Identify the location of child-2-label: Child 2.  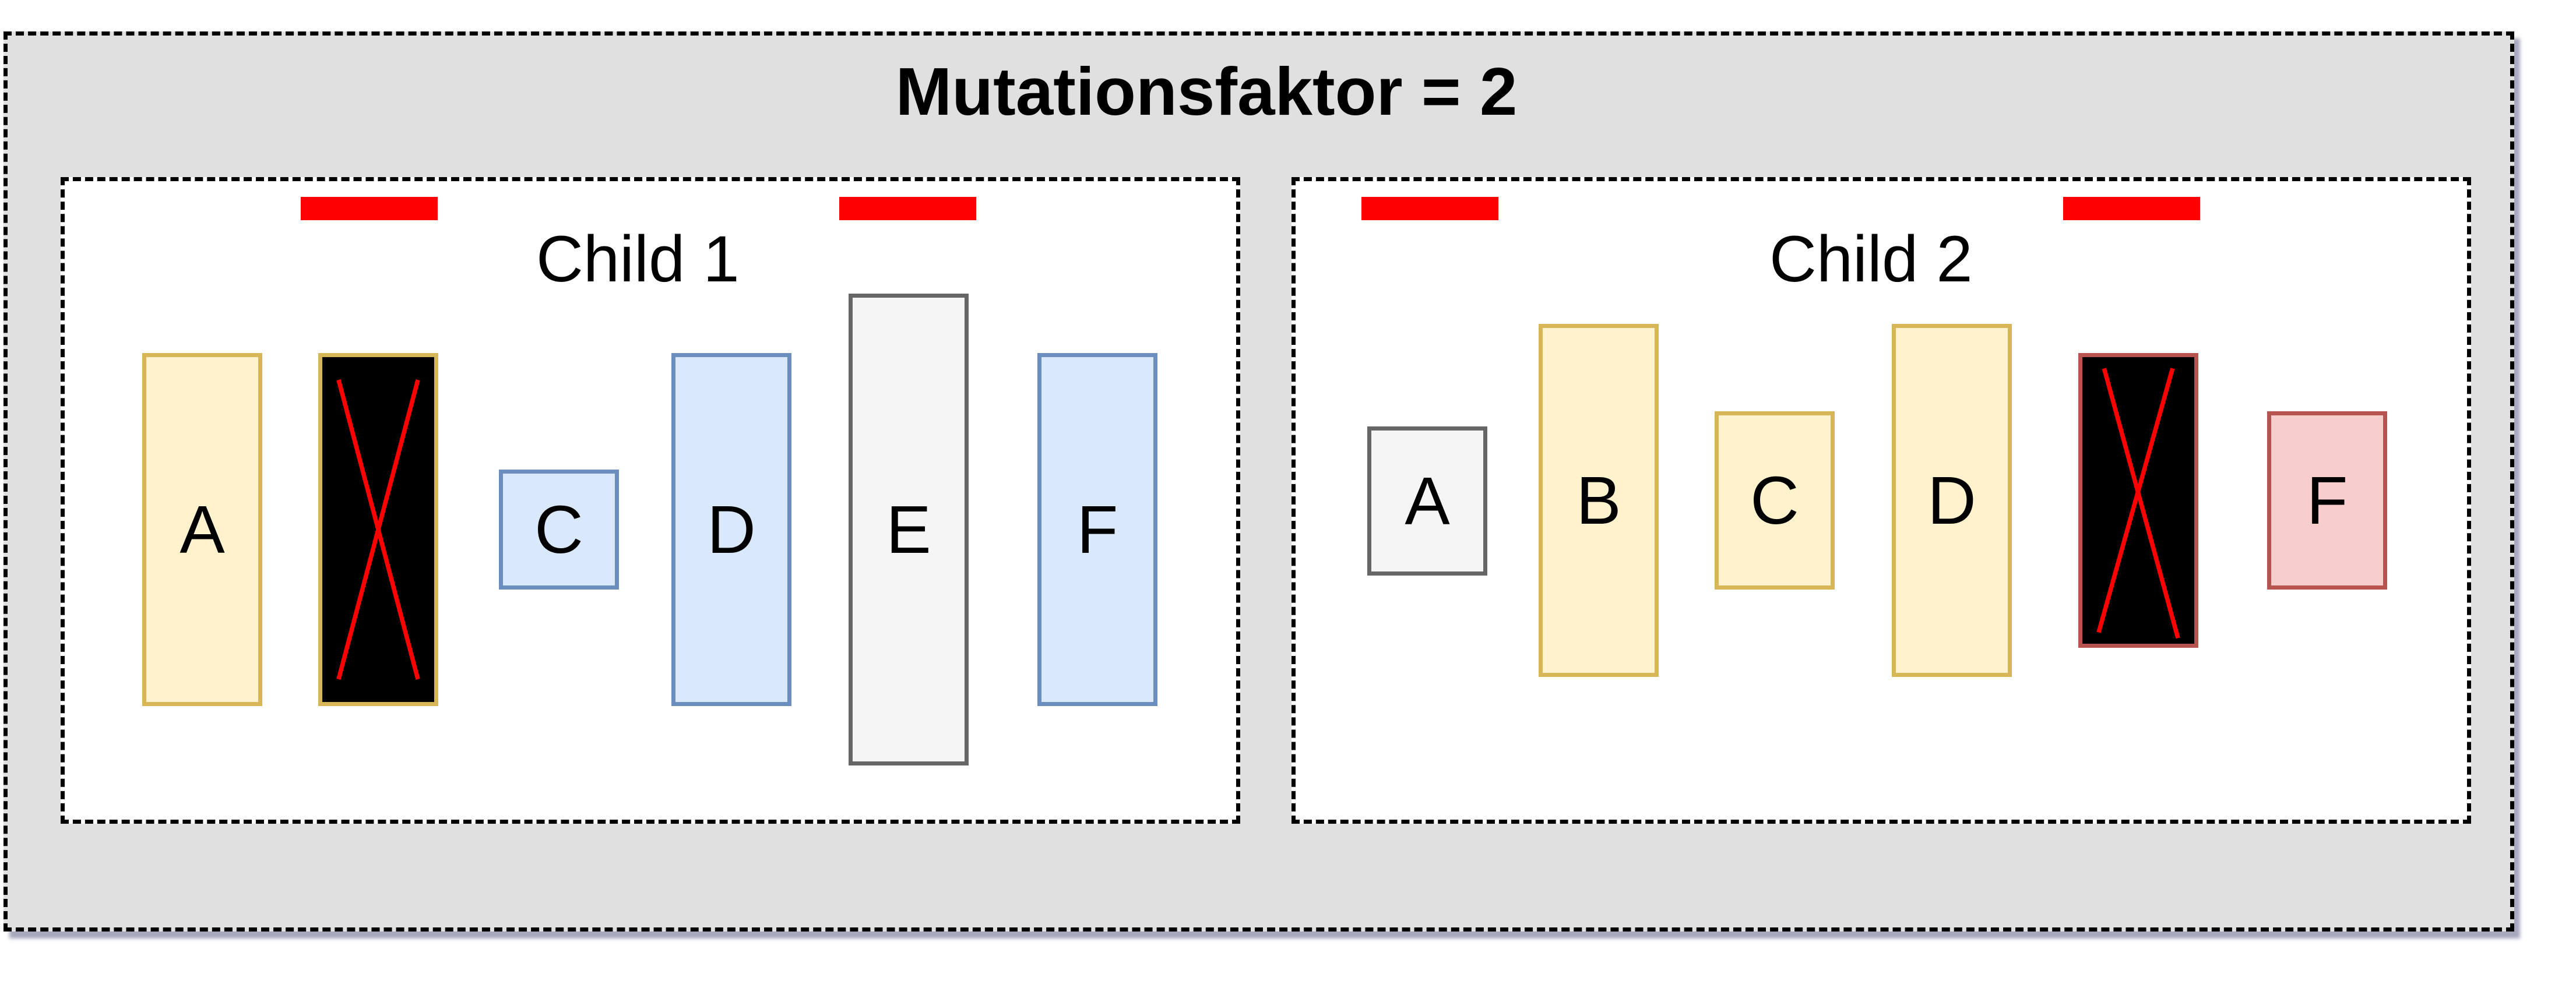
(1871, 259).